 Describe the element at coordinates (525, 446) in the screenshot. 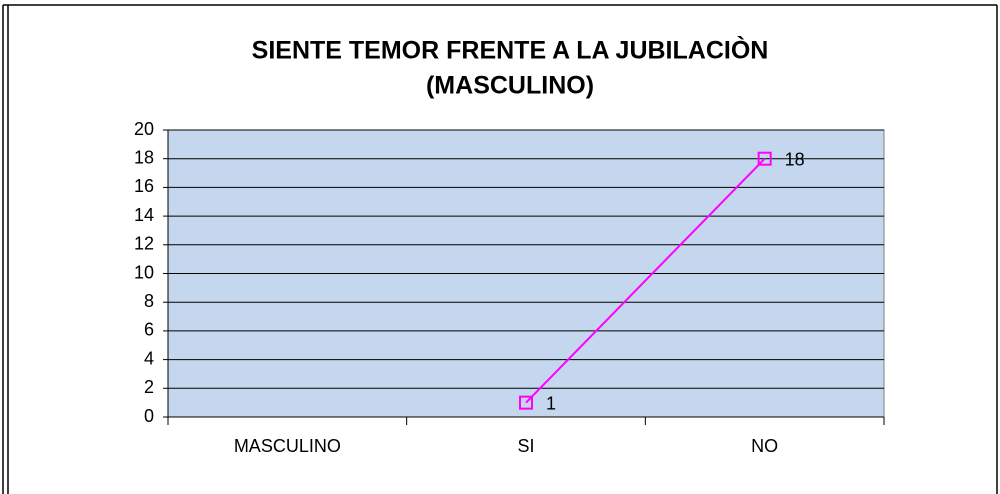

I see `x-tick-label: SI` at that location.